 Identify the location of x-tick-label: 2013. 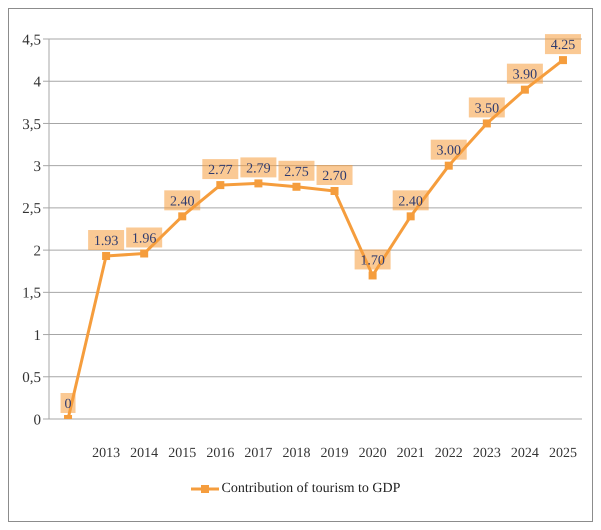
(106, 453).